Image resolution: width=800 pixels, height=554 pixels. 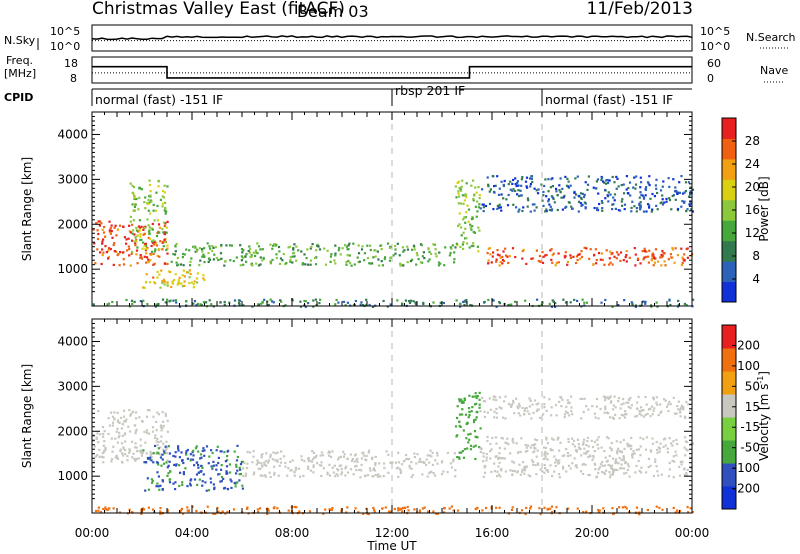 I want to click on noise-left-tick-bottom: 10^0, so click(x=65, y=46).